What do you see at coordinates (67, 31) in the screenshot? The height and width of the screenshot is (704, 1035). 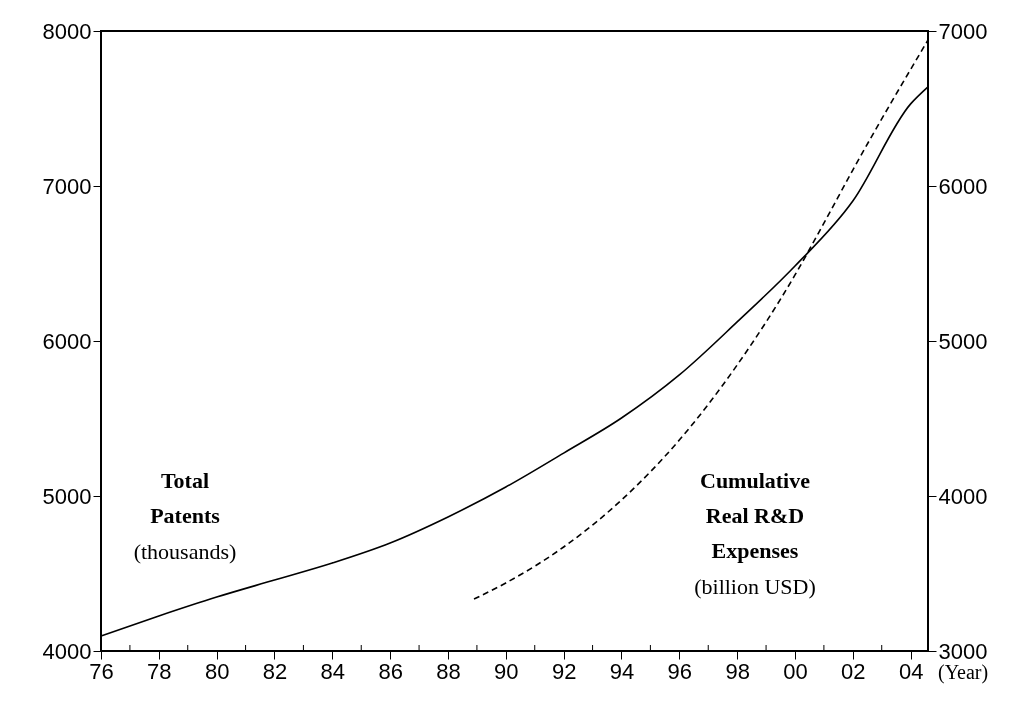 I see `y-tick-label: 8000` at bounding box center [67, 31].